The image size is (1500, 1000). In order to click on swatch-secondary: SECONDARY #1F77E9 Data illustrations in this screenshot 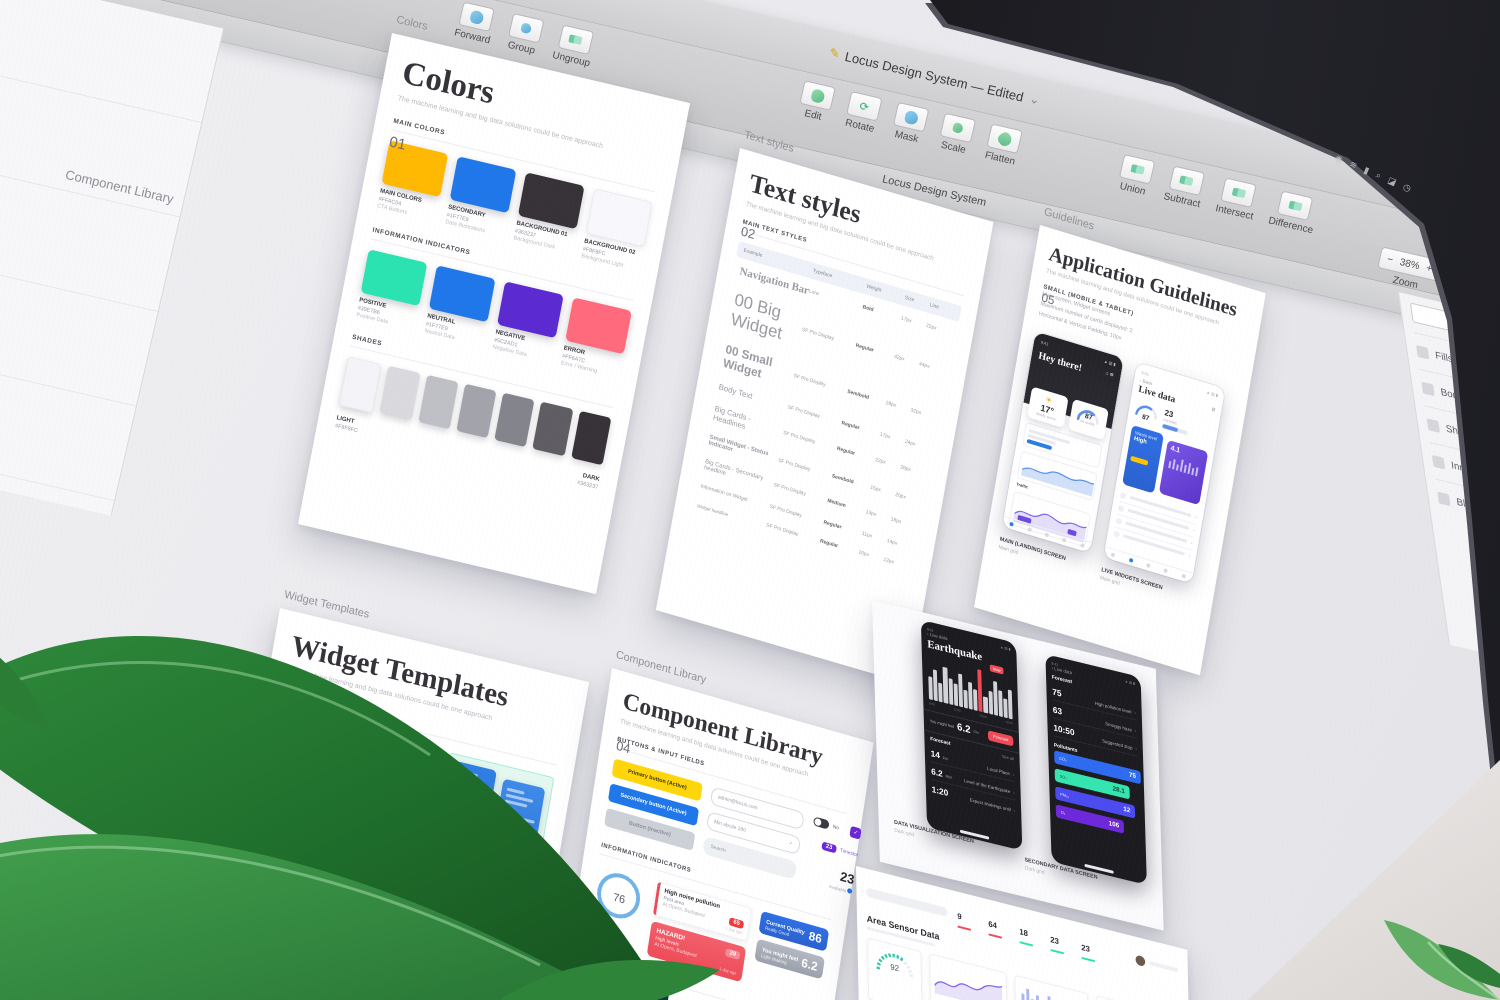, I will do `click(480, 198)`.